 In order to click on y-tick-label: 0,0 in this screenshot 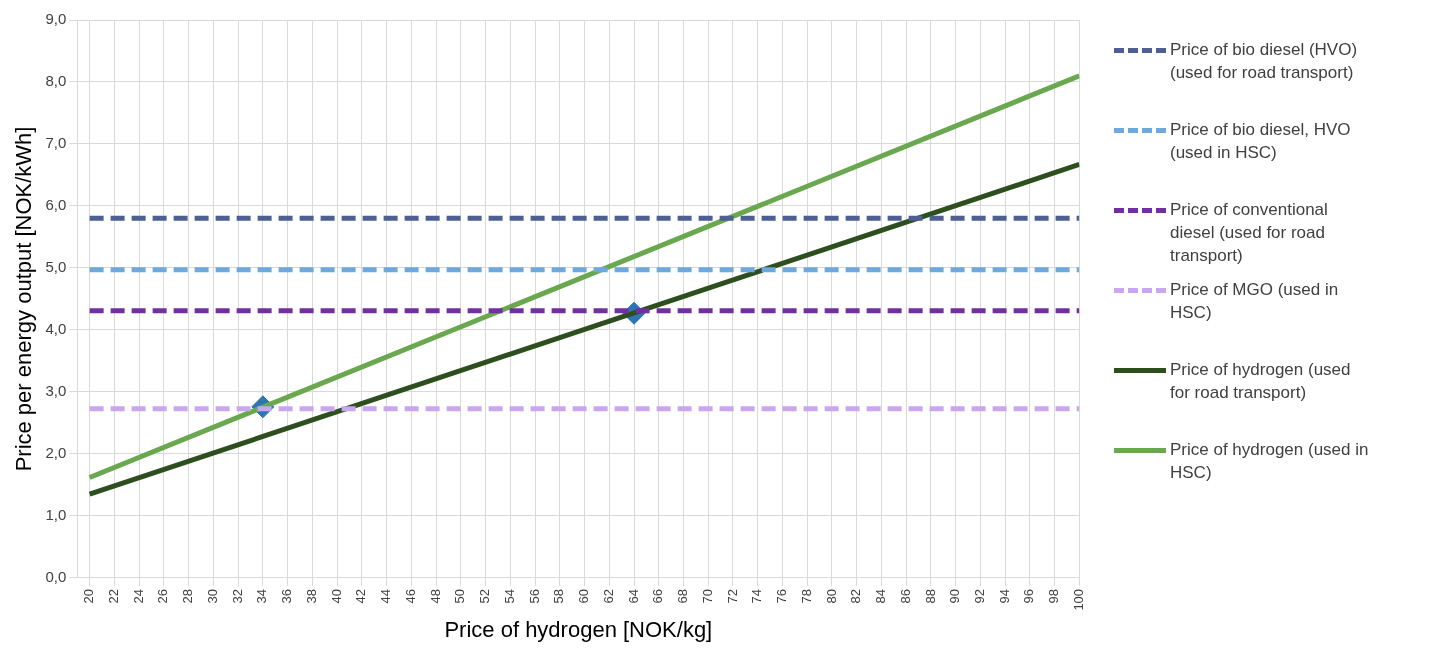, I will do `click(56, 577)`.